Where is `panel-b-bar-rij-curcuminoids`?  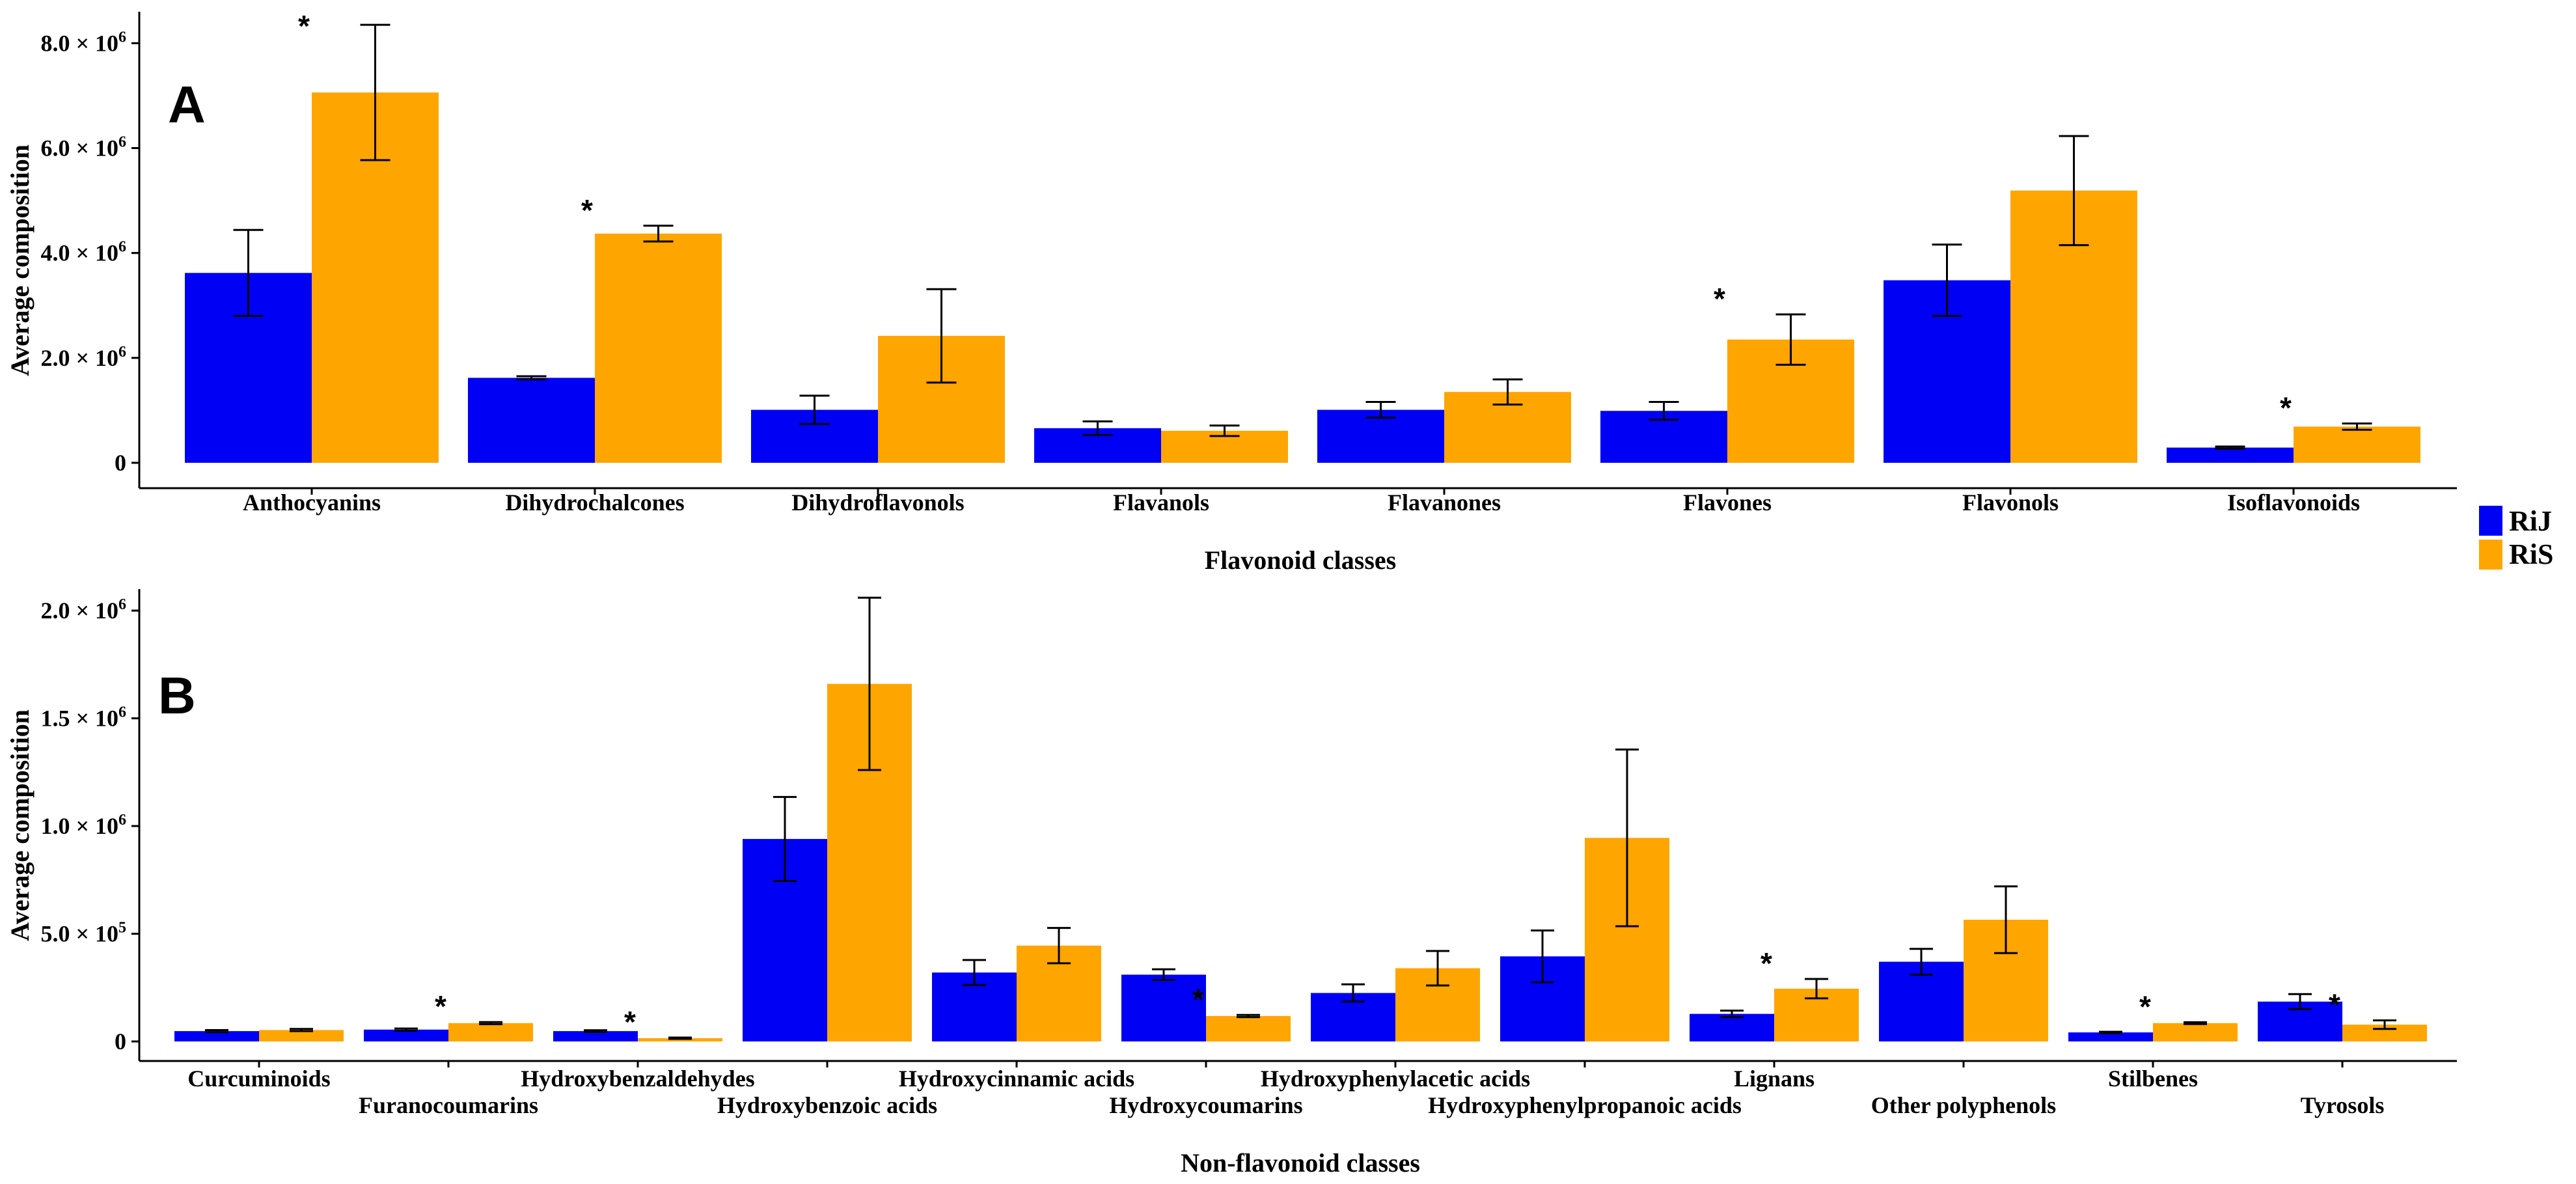
panel-b-bar-rij-curcuminoids is located at coordinates (217, 1036).